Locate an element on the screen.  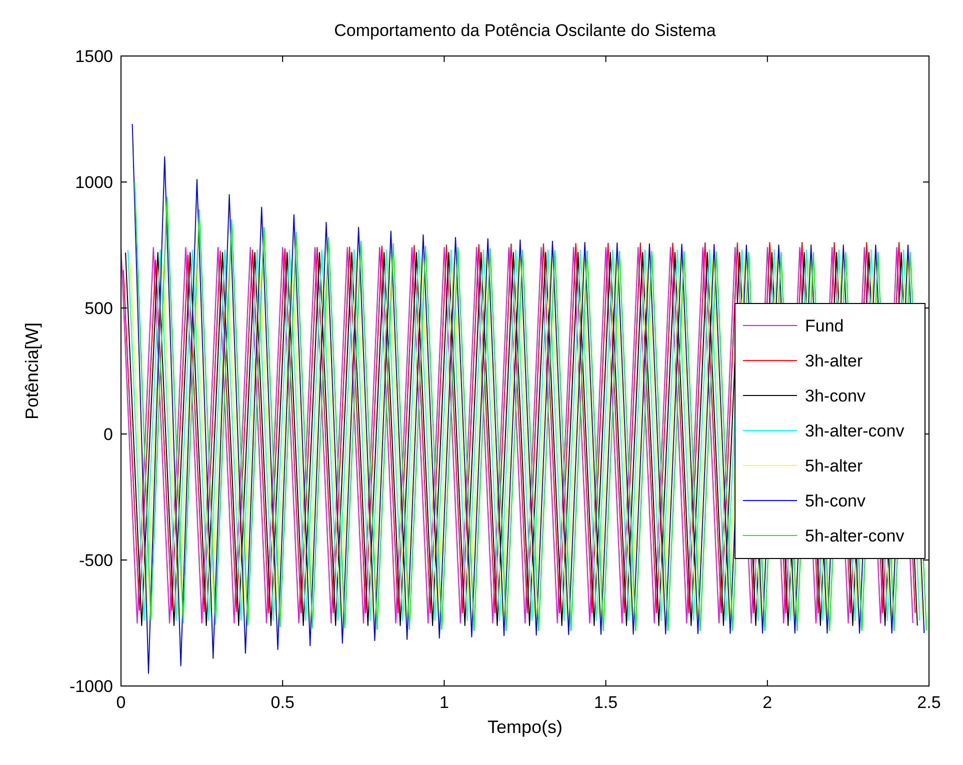
x-tick-label: 0 is located at coordinates (121, 702).